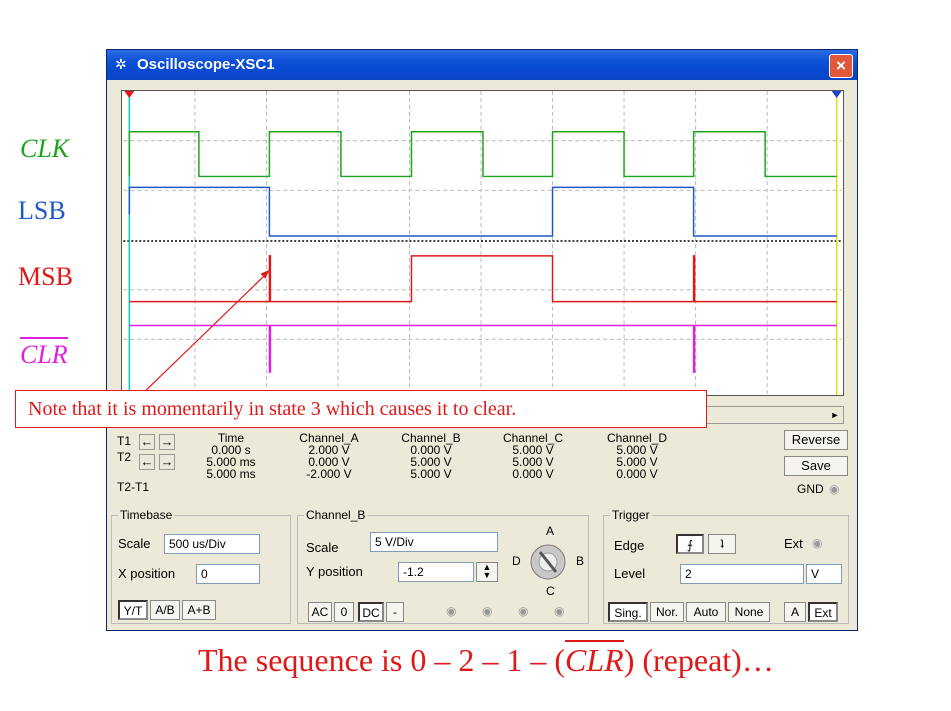 The image size is (951, 711). I want to click on cell-time-2: 5.000 ms, so click(231, 462).